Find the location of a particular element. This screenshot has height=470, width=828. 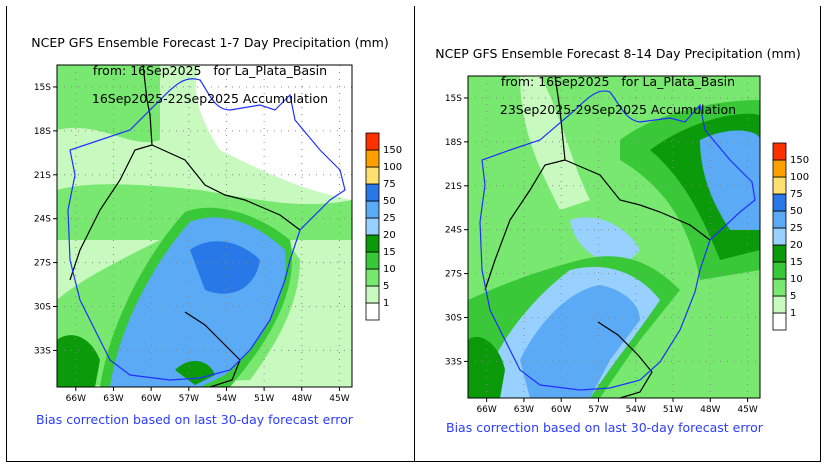

right-country-border is located at coordinates (525, 183).